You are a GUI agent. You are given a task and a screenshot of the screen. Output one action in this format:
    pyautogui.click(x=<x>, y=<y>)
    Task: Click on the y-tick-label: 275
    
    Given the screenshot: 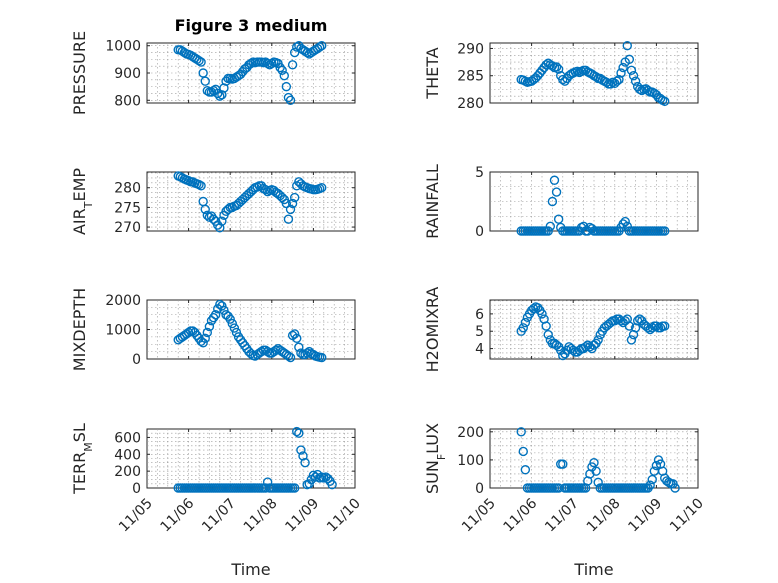 What is the action you would take?
    pyautogui.click(x=127, y=208)
    